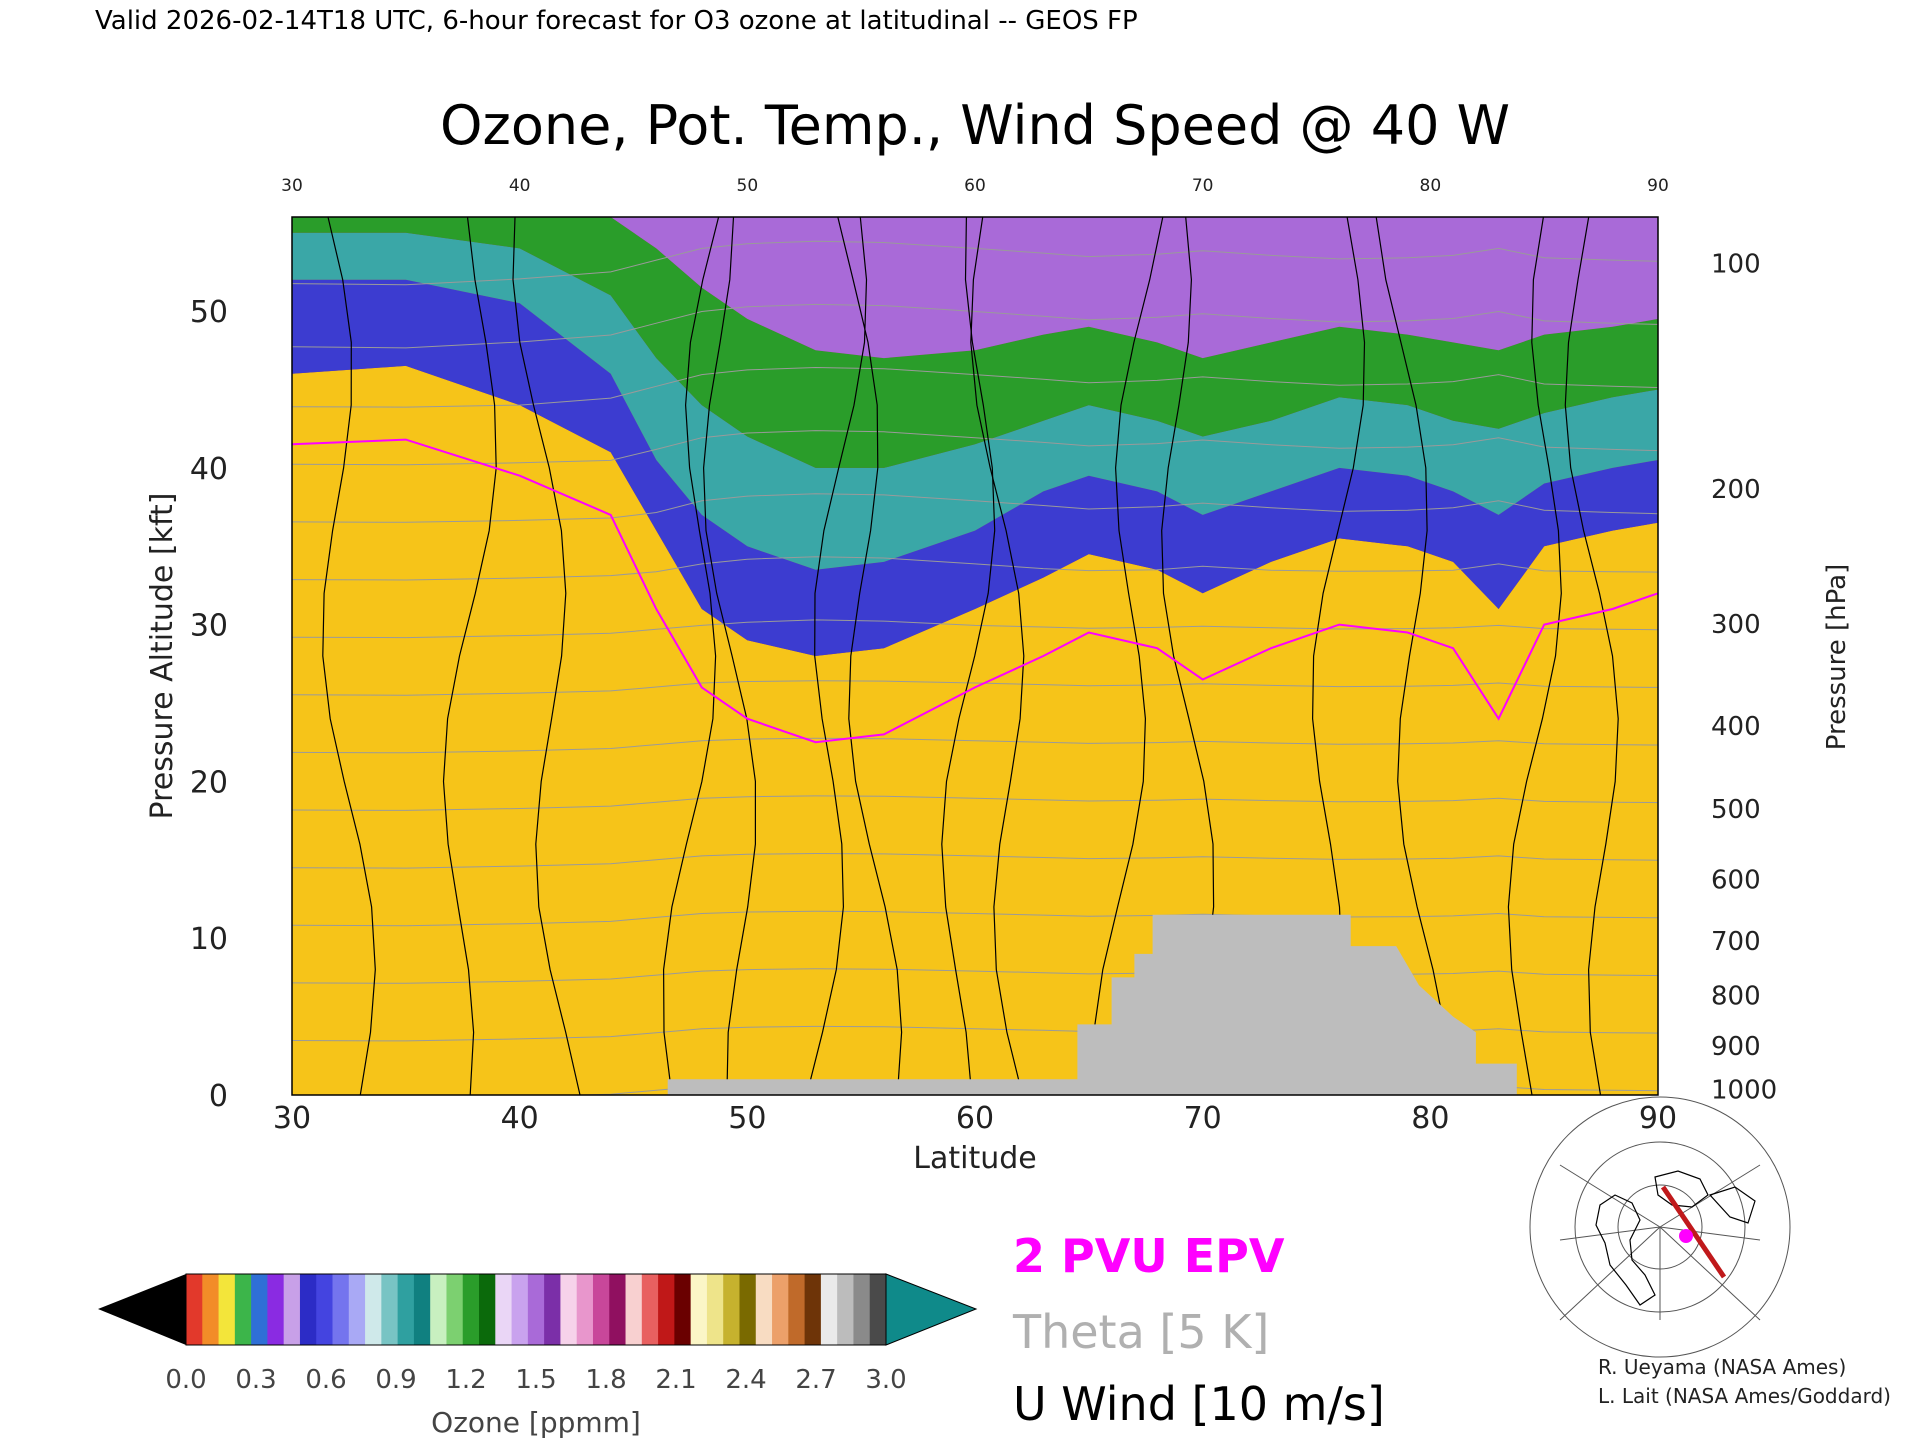 The width and height of the screenshot is (1920, 1440). I want to click on legend-theta: Theta [5 K], so click(1140, 1332).